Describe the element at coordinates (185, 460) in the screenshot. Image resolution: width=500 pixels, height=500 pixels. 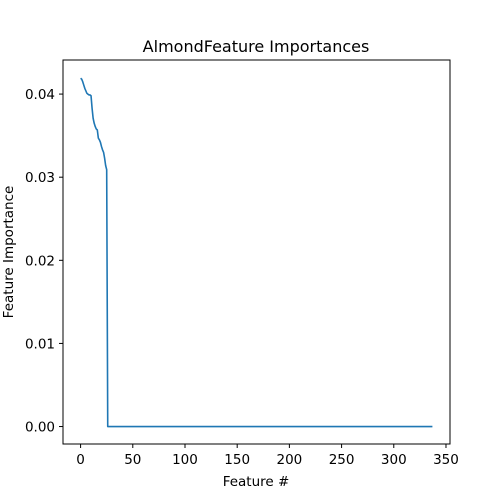
I see `x-tick-label: 100` at that location.